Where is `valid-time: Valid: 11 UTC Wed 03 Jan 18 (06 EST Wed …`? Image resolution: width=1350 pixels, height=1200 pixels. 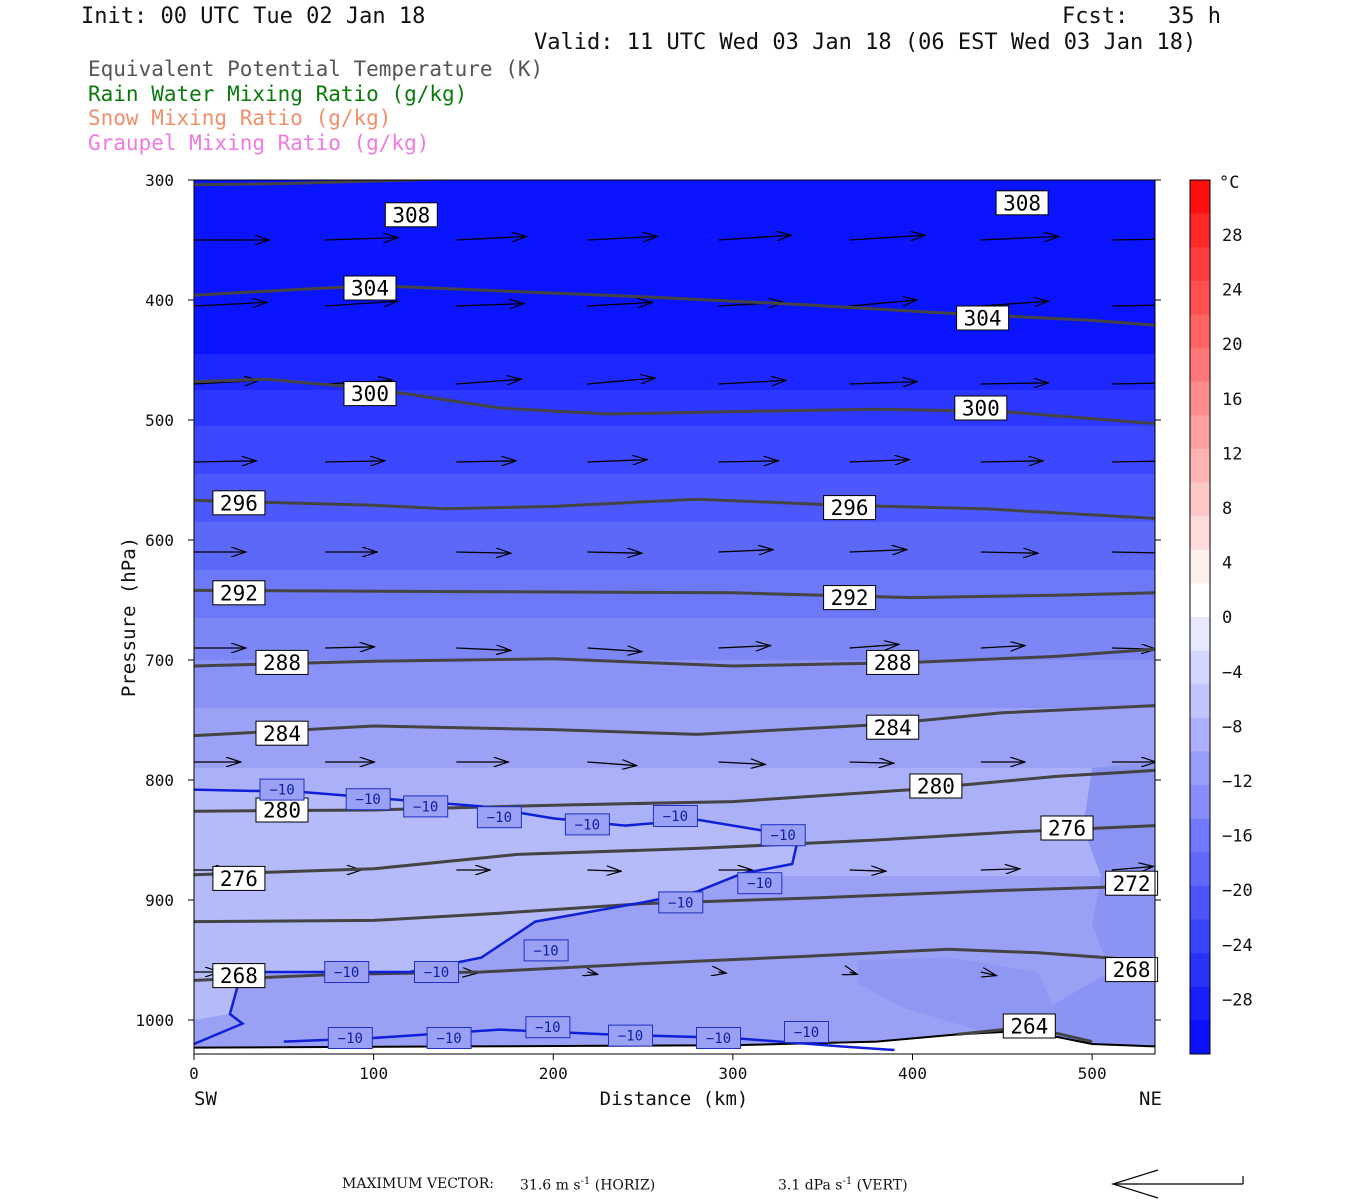
valid-time: Valid: 11 UTC Wed 03 Jan 18 (06 EST Wed … is located at coordinates (865, 42).